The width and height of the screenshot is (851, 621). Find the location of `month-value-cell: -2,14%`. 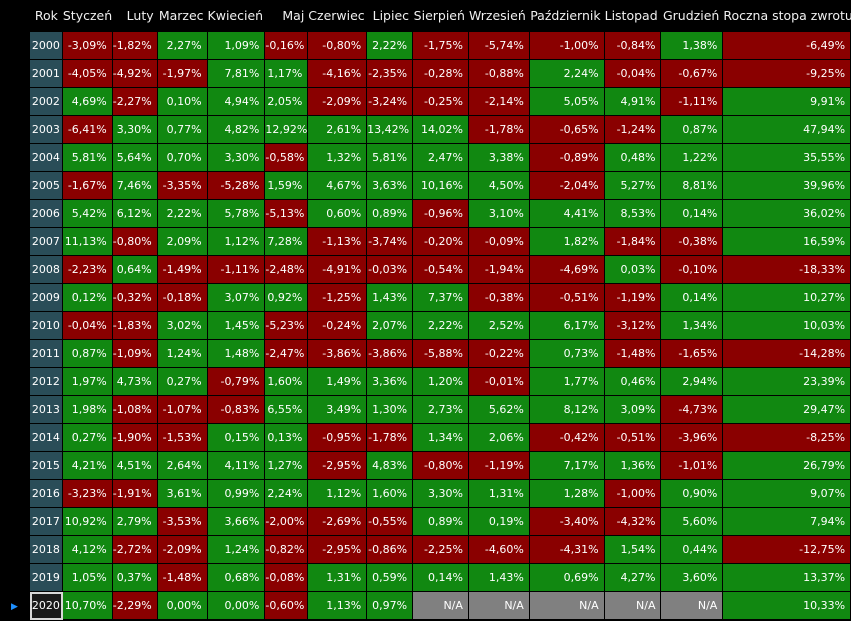

month-value-cell: -2,14% is located at coordinates (499, 102).